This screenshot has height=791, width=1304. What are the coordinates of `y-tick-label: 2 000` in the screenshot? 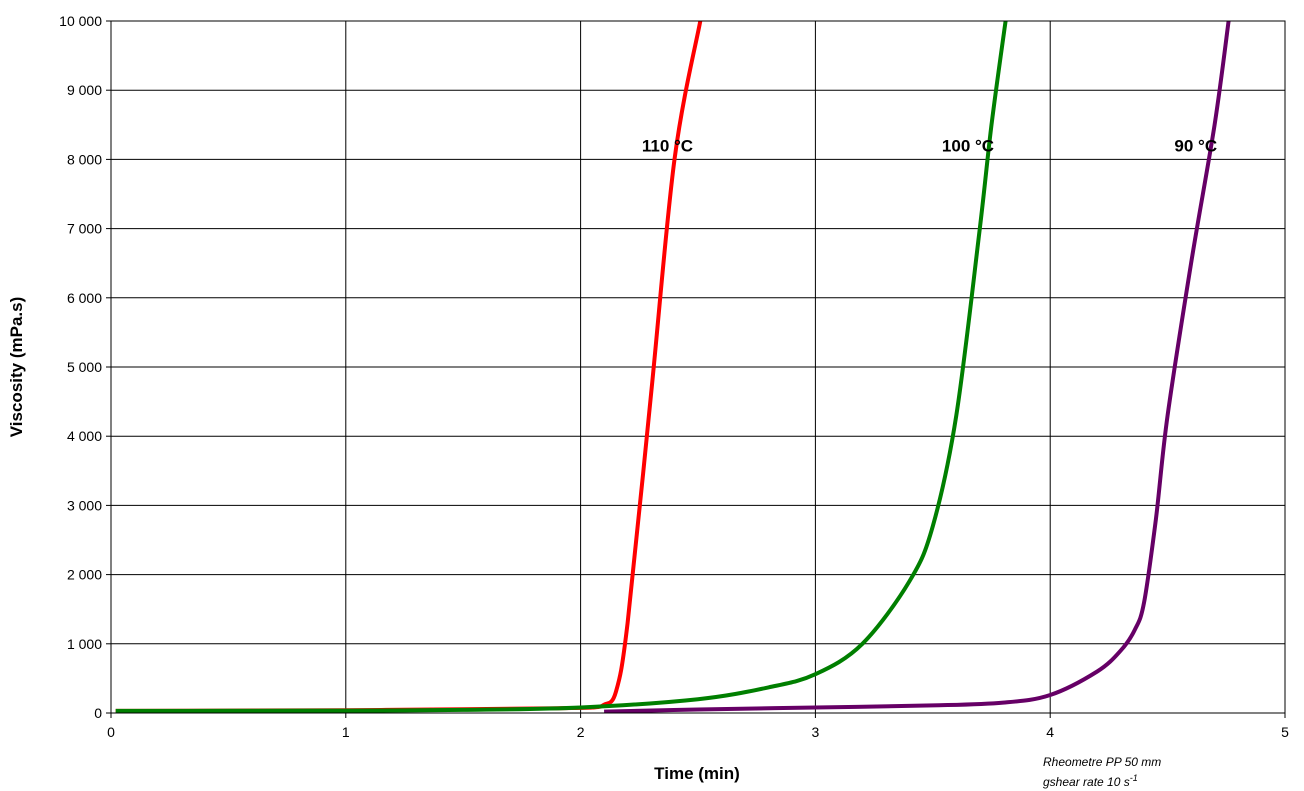 It's located at (84, 575).